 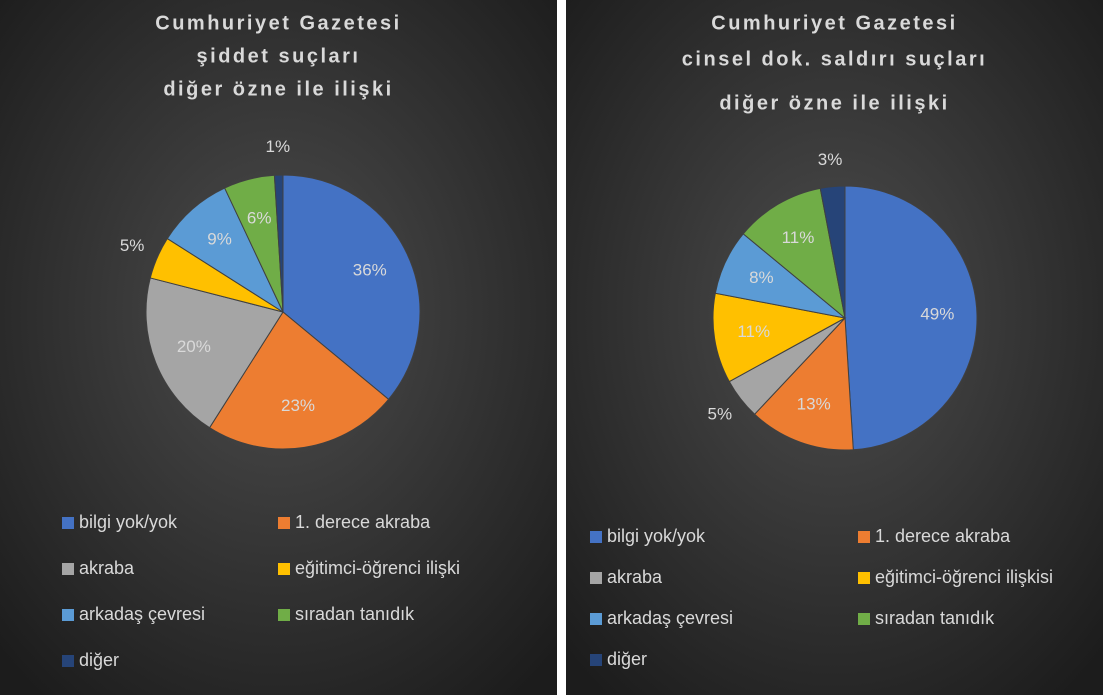 I want to click on data-label: 3%, so click(x=830, y=159).